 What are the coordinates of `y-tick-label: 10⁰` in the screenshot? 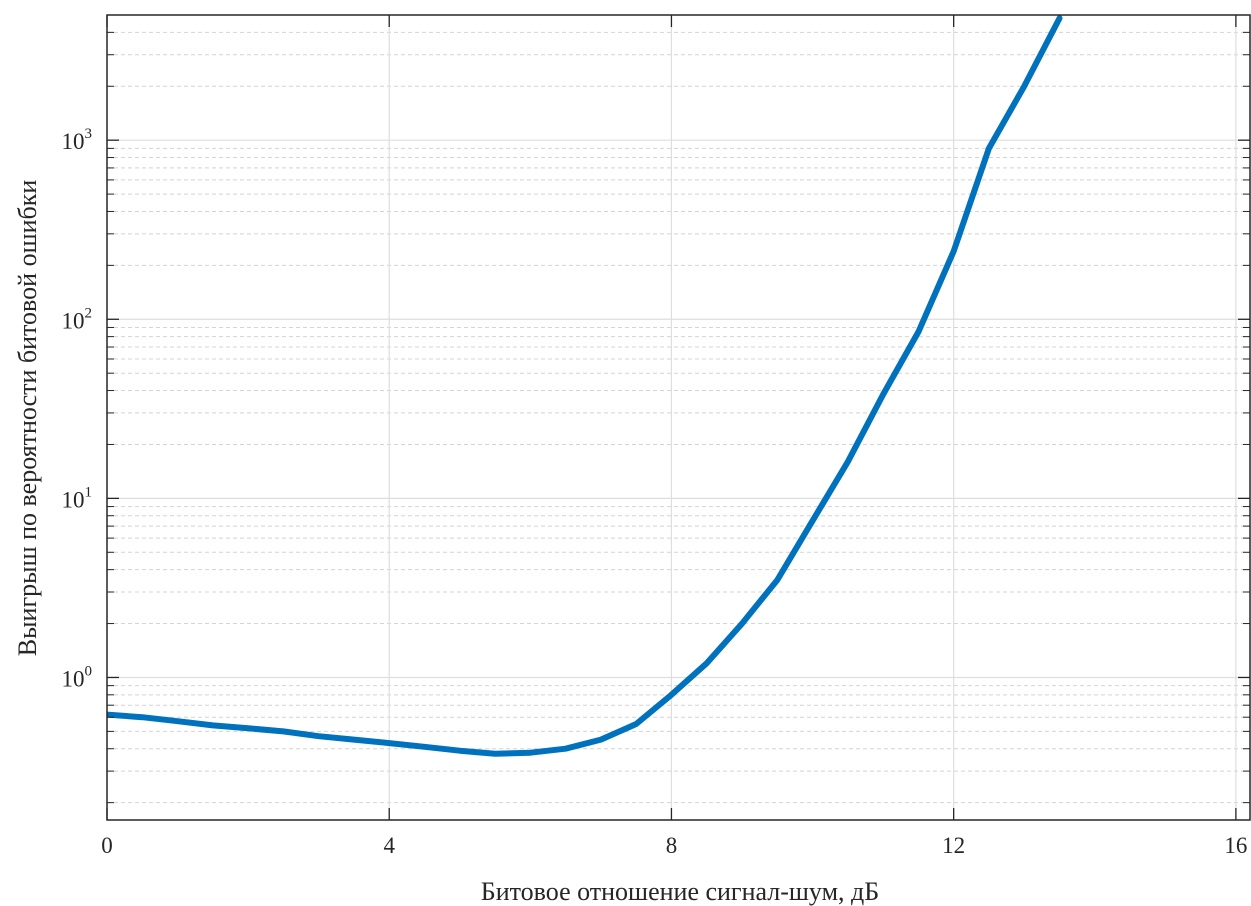 It's located at (77, 677).